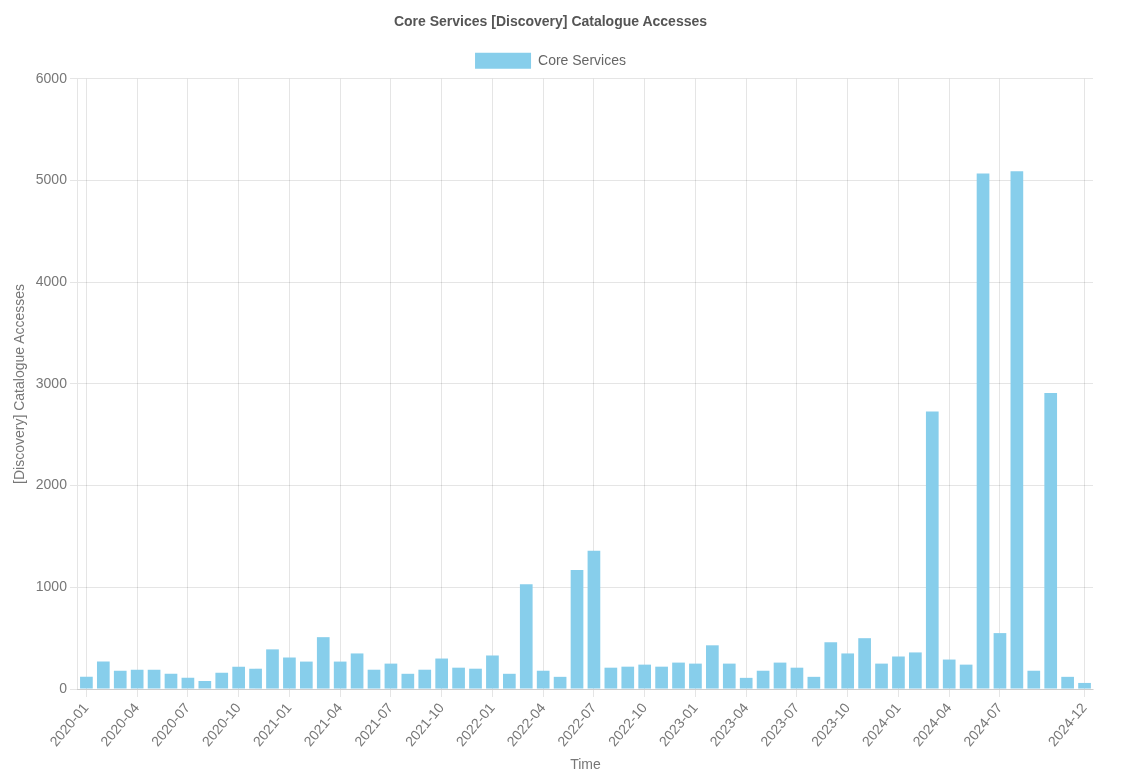 Image resolution: width=1123 pixels, height=782 pixels. Describe the element at coordinates (51, 77) in the screenshot. I see `y-tick-label: 6000` at that location.